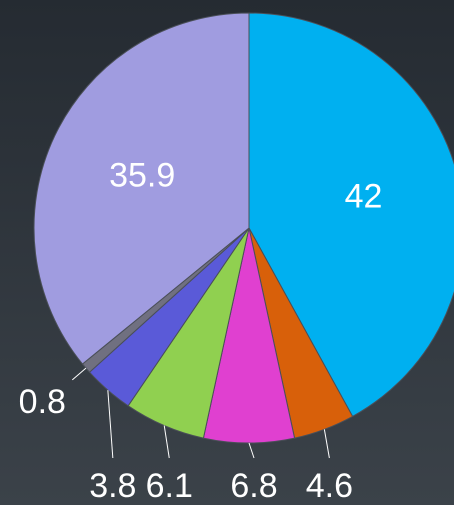  Describe the element at coordinates (112, 486) in the screenshot. I see `slice-label: 3.8` at that location.